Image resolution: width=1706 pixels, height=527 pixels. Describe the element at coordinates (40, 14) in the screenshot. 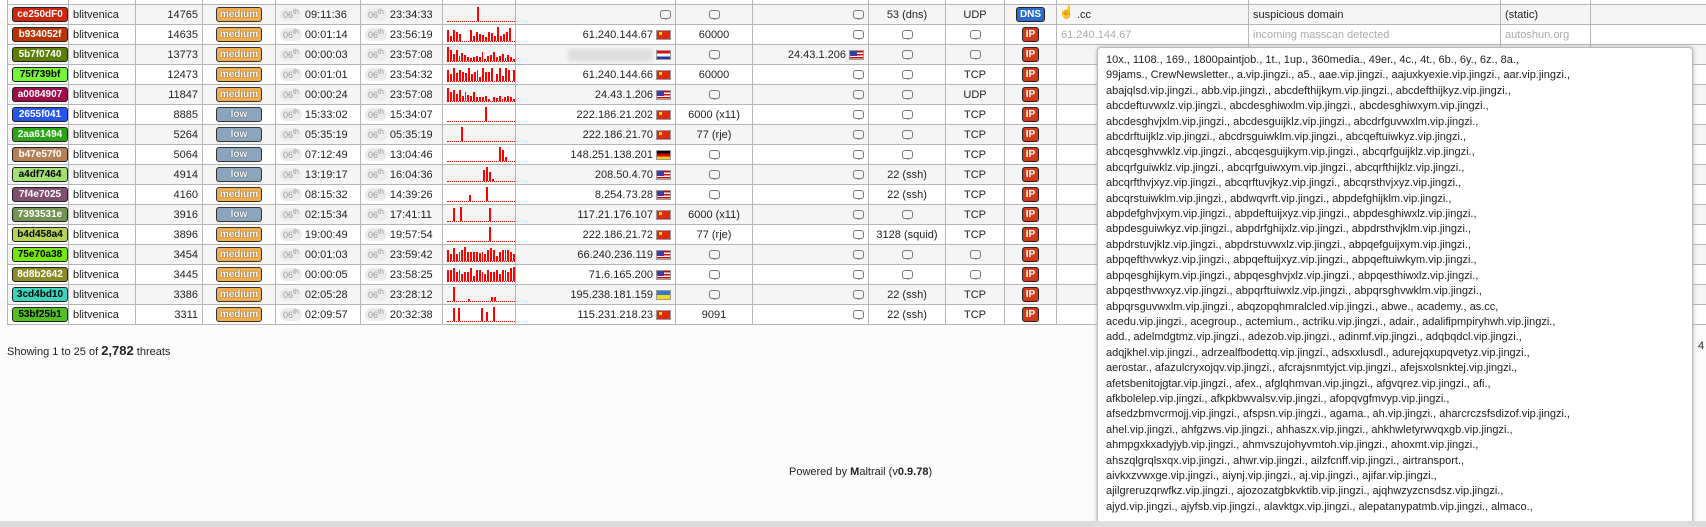

I see `threat-id-badge: ce250dF0` at that location.